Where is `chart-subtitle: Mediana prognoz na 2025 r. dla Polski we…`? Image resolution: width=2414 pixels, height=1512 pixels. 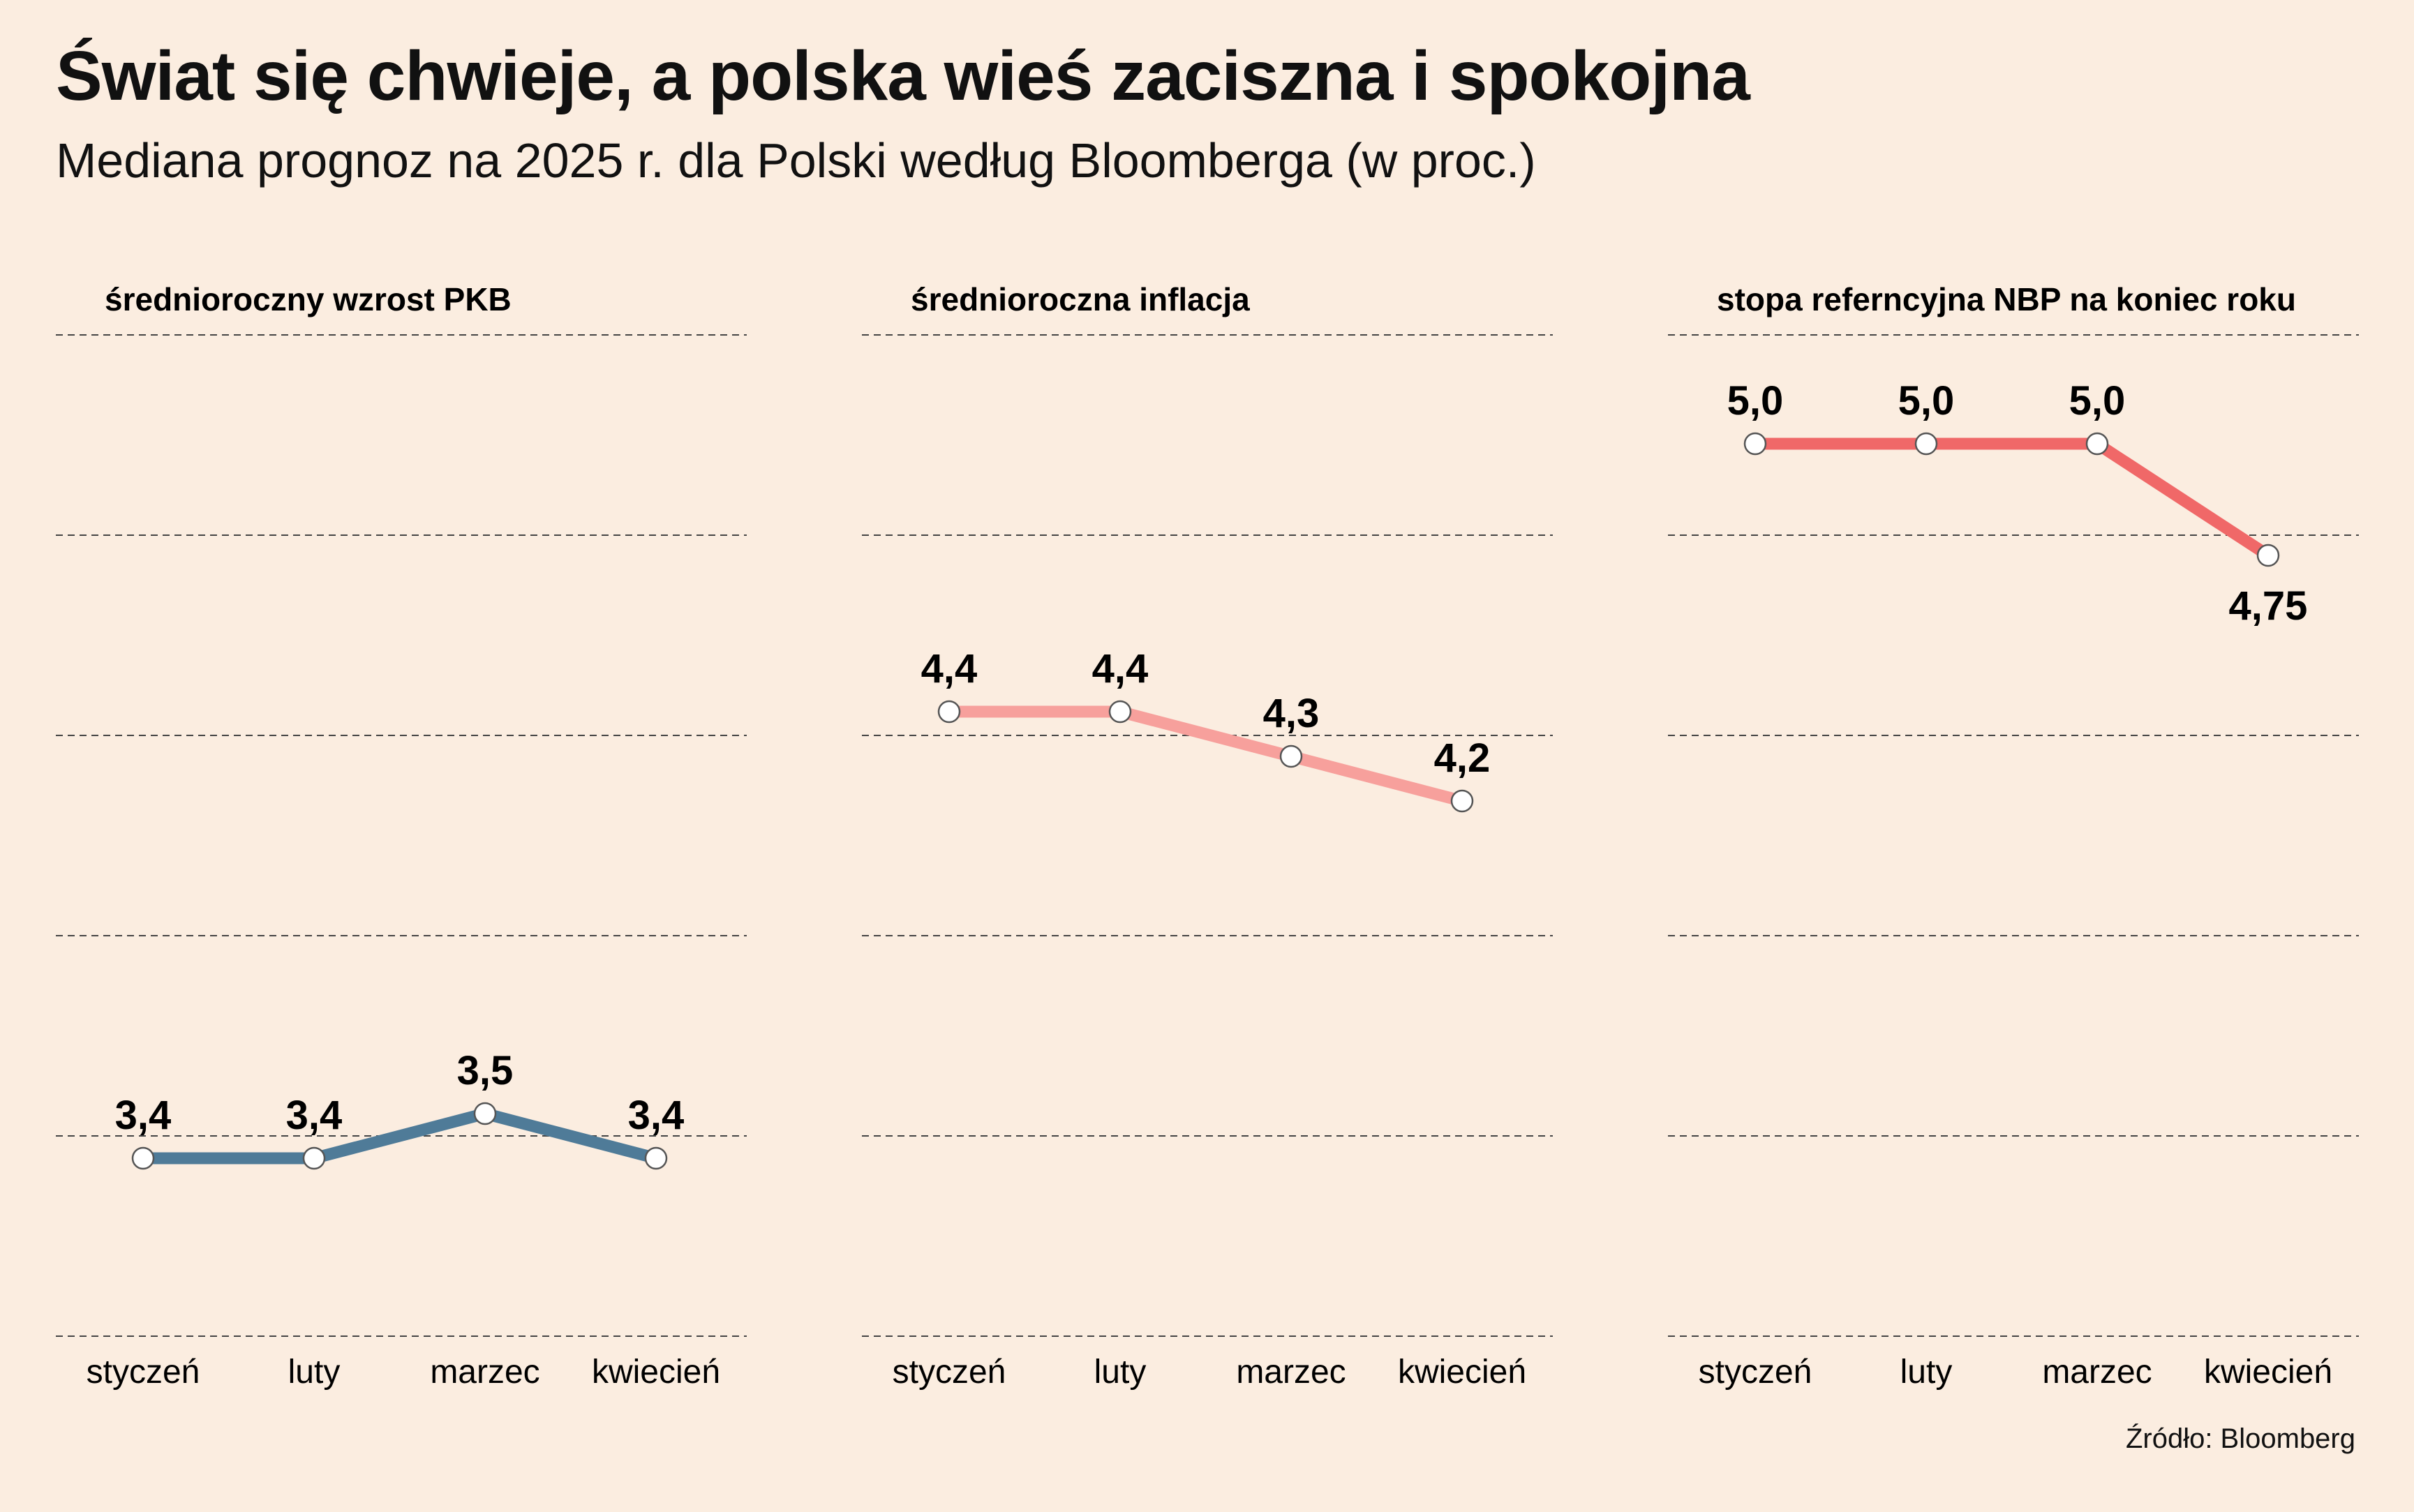 chart-subtitle: Mediana prognoz na 2025 r. dla Polski we… is located at coordinates (796, 160).